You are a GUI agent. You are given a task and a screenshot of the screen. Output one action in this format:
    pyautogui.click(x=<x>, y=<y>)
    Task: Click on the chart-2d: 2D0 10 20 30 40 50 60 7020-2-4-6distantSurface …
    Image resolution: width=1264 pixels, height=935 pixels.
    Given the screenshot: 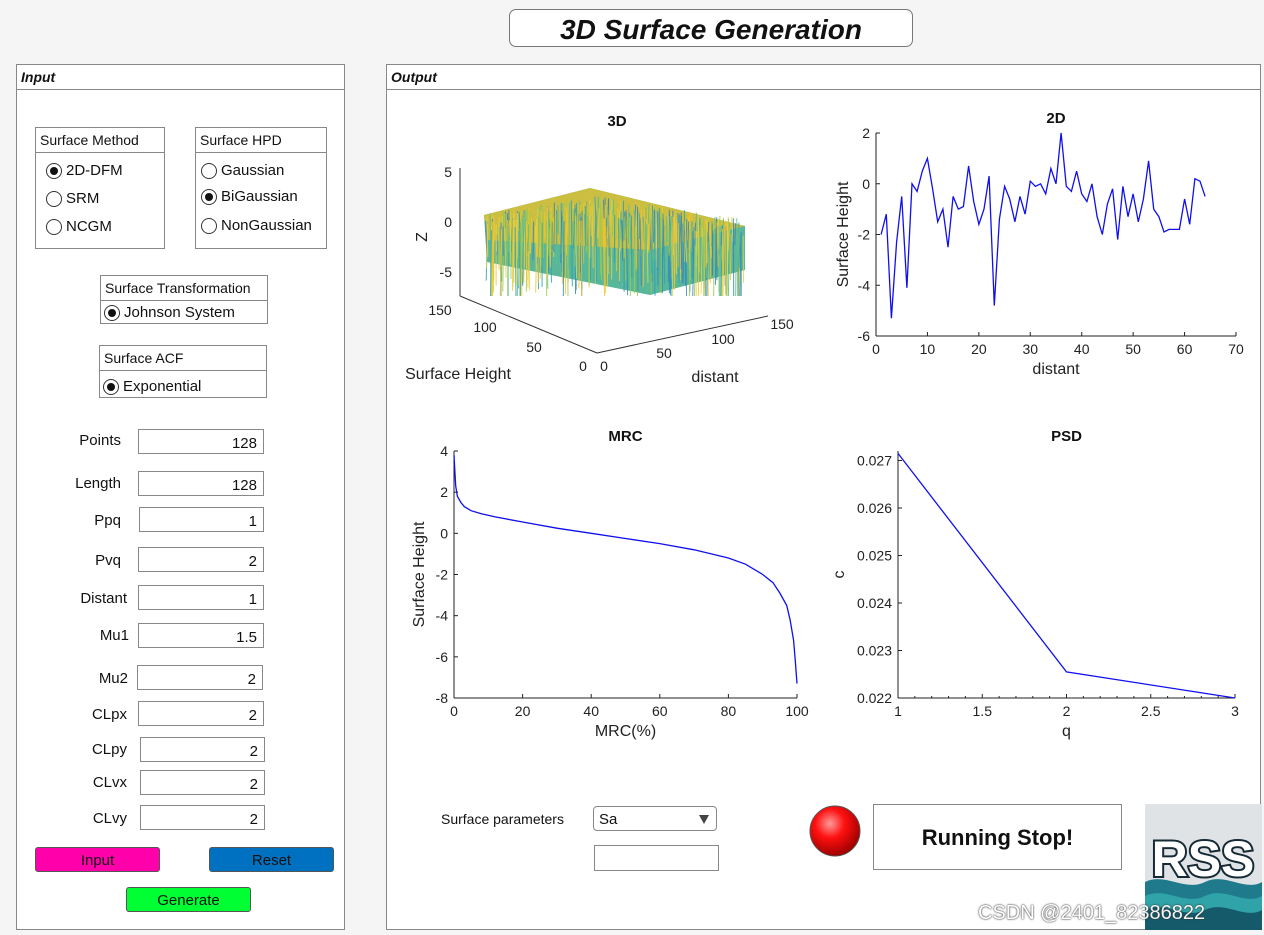 What is the action you would take?
    pyautogui.click(x=1039, y=244)
    